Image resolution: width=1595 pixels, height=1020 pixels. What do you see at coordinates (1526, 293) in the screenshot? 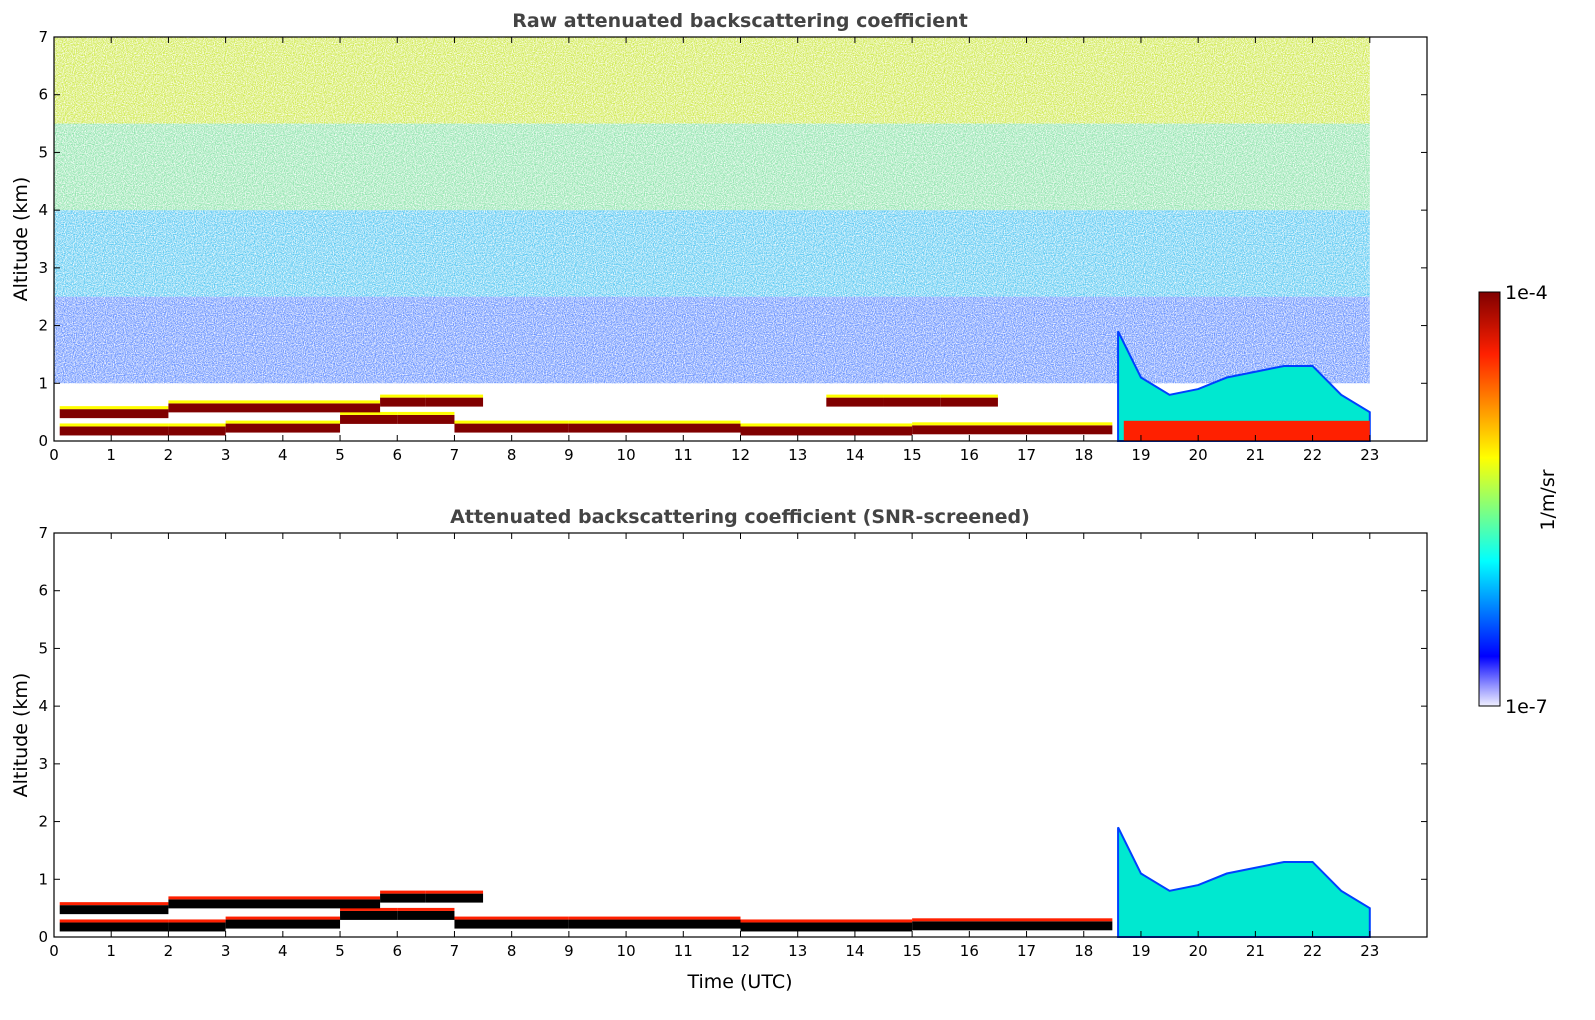
I see `colorbar-max-label: 1e-4` at bounding box center [1526, 293].